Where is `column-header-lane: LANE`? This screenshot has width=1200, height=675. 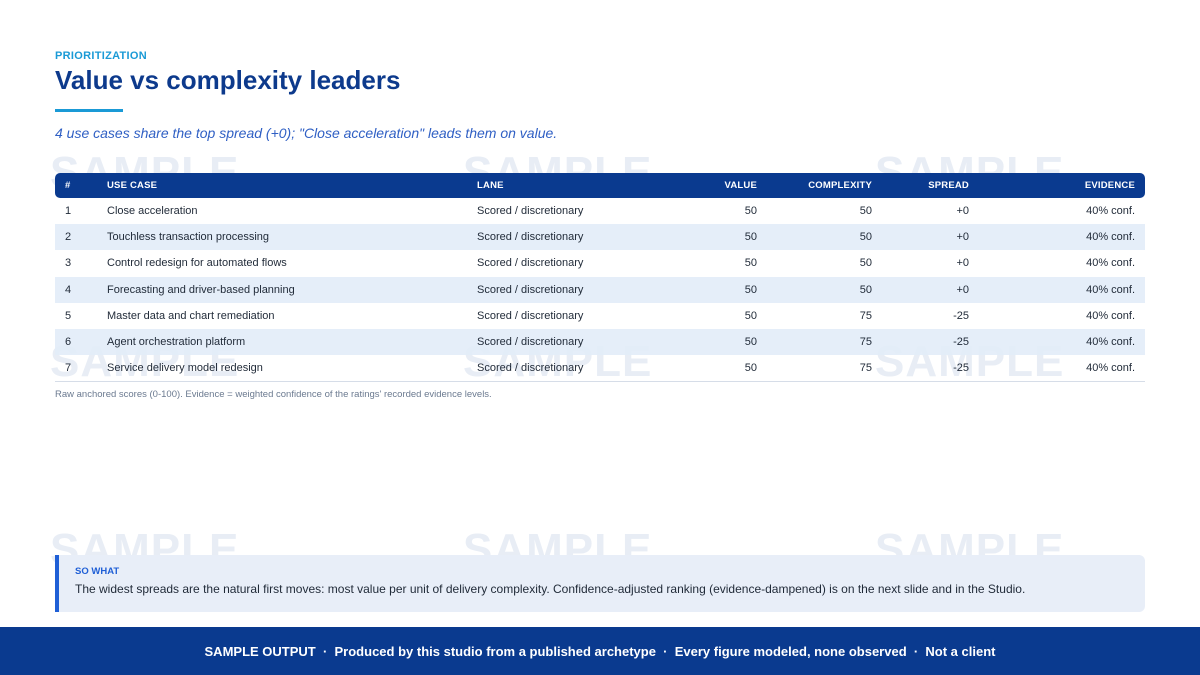 column-header-lane: LANE is located at coordinates (490, 185).